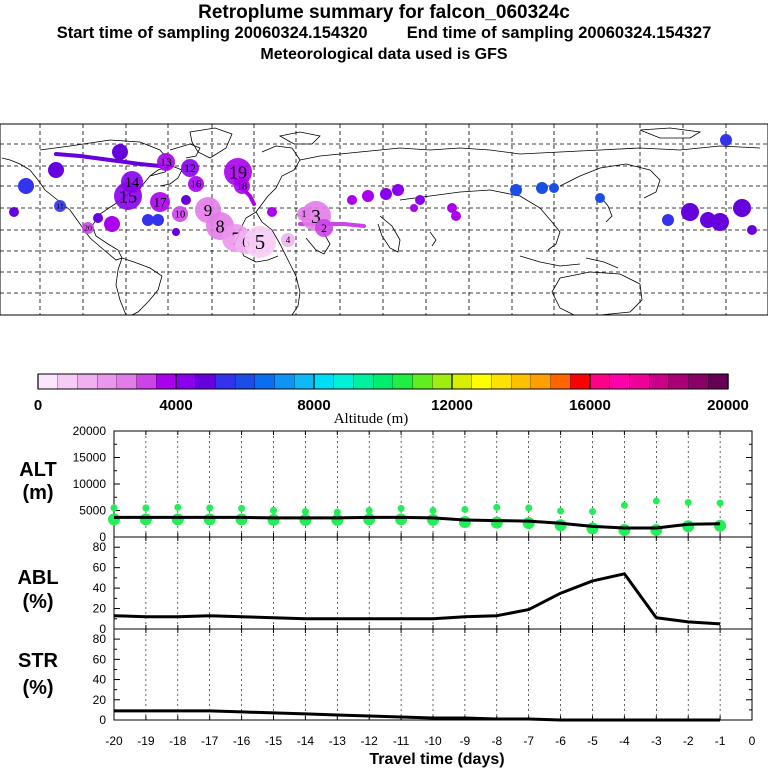 The width and height of the screenshot is (768, 768). I want to click on colorbar-tick-label: 20000, so click(728, 405).